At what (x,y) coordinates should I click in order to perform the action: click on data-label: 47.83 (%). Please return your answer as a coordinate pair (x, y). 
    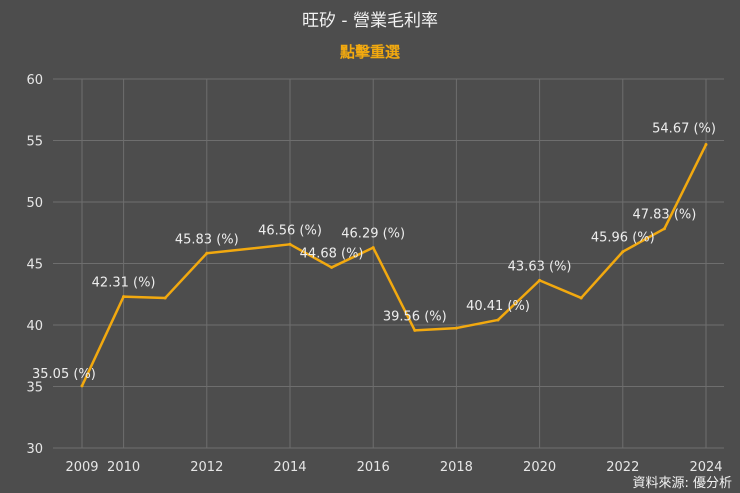
    Looking at the image, I should click on (664, 215).